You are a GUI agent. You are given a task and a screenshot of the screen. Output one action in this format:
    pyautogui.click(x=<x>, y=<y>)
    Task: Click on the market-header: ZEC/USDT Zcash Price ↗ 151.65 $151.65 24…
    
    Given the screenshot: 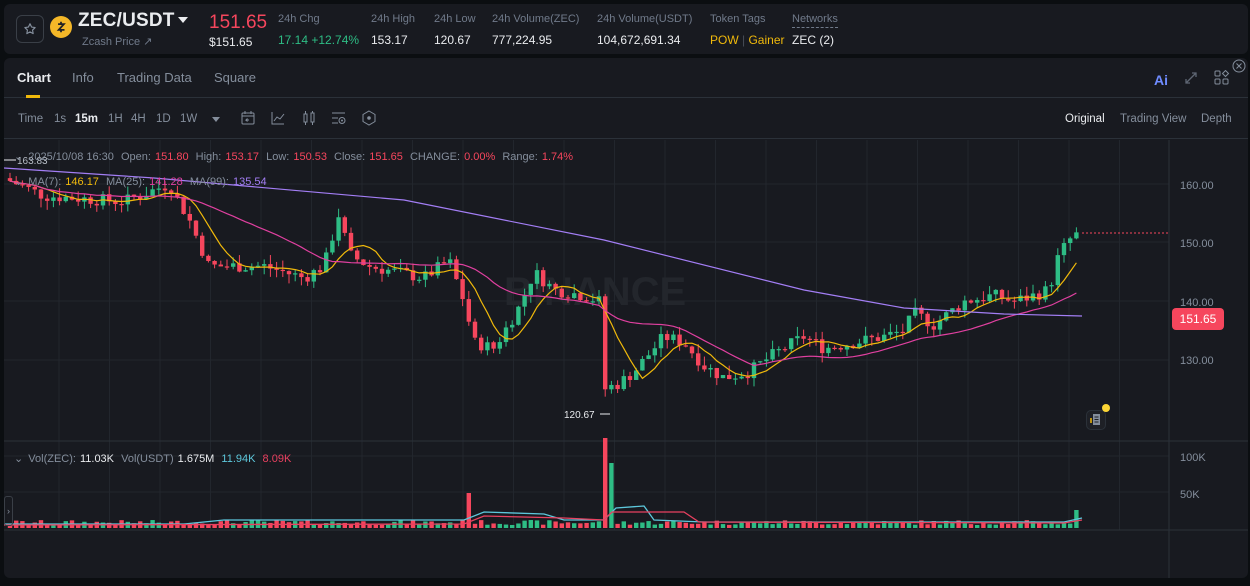 What is the action you would take?
    pyautogui.click(x=626, y=29)
    